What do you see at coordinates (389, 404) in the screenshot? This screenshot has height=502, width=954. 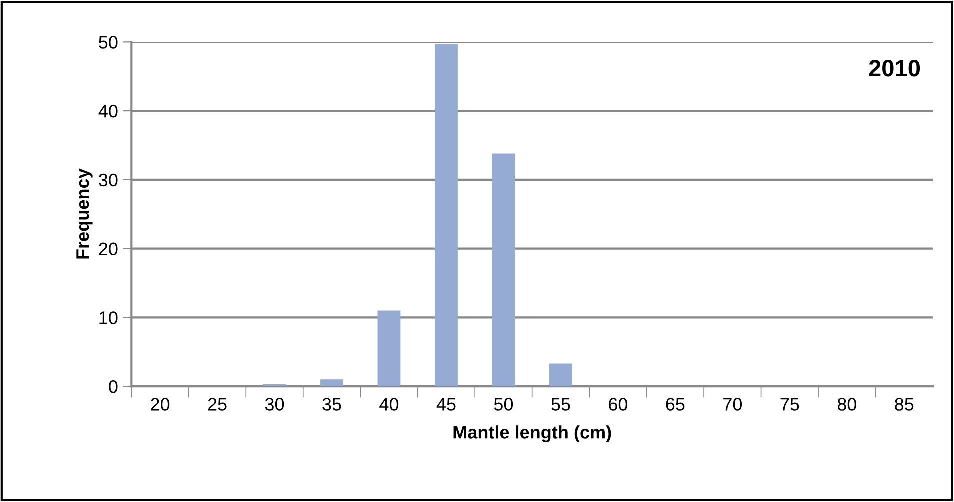 I see `x-tick-label: 40` at bounding box center [389, 404].